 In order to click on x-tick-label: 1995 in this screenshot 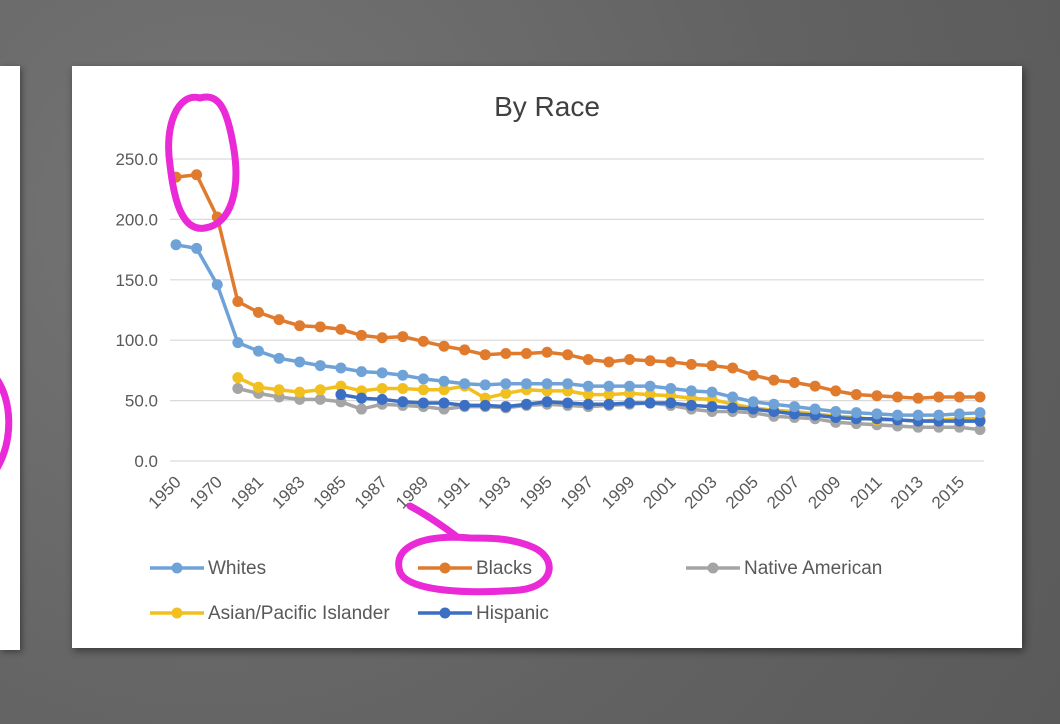, I will do `click(536, 492)`.